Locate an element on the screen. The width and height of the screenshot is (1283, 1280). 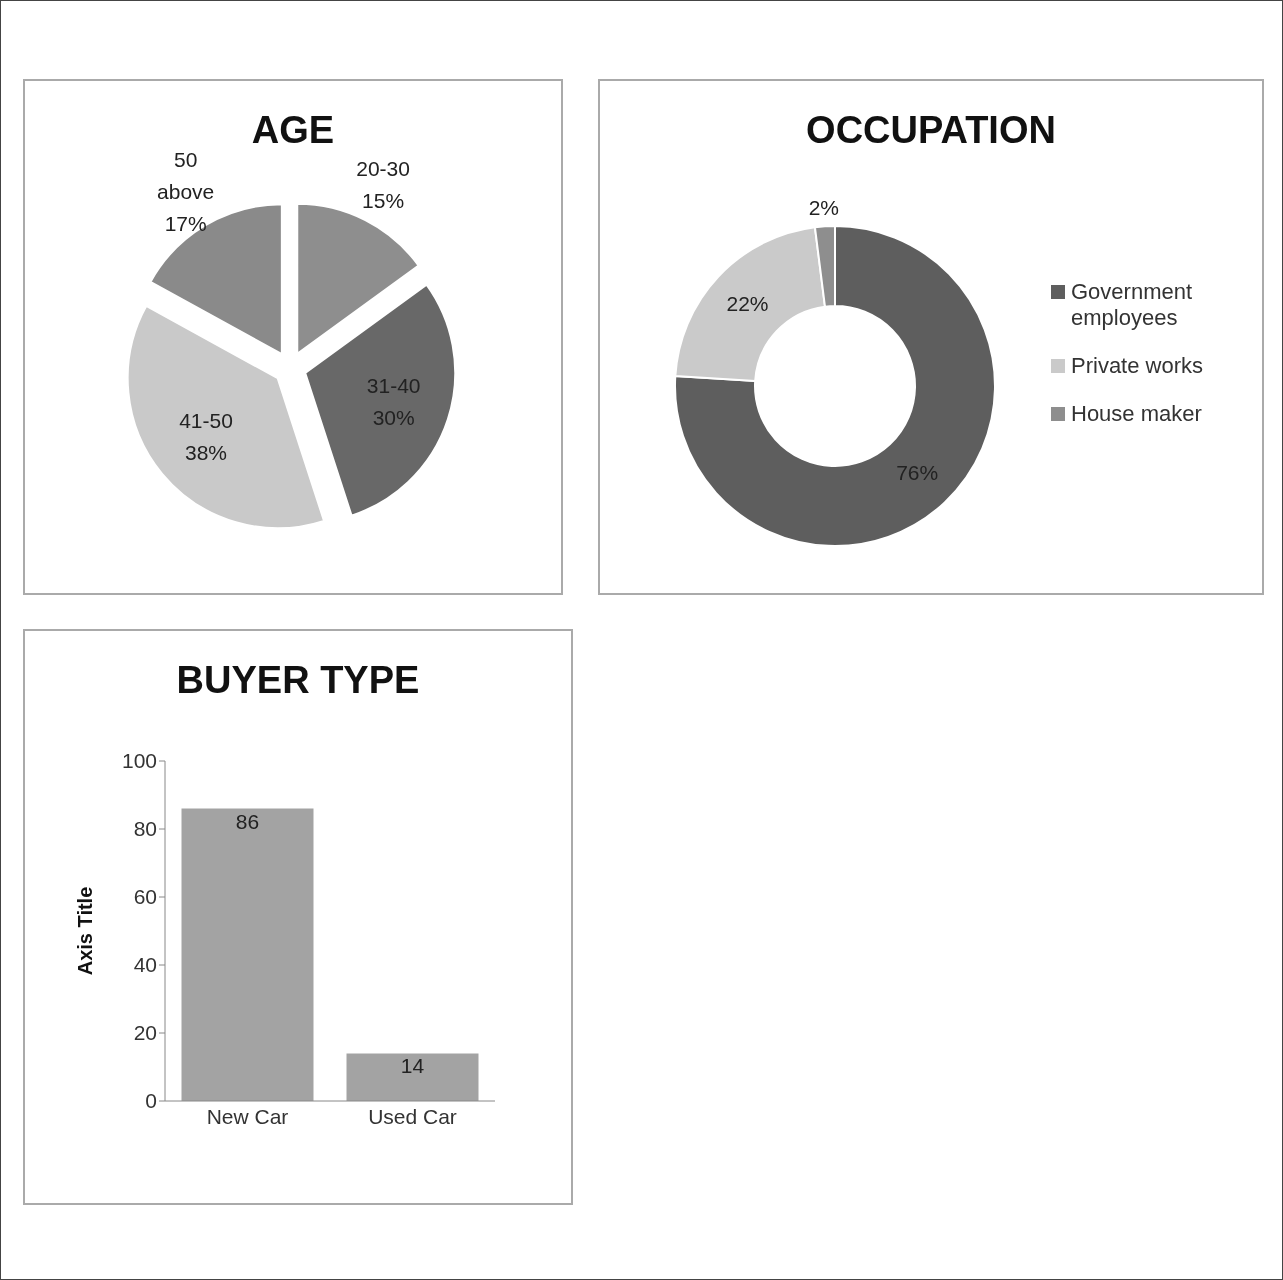
x-tick-label: New Car is located at coordinates (247, 1116).